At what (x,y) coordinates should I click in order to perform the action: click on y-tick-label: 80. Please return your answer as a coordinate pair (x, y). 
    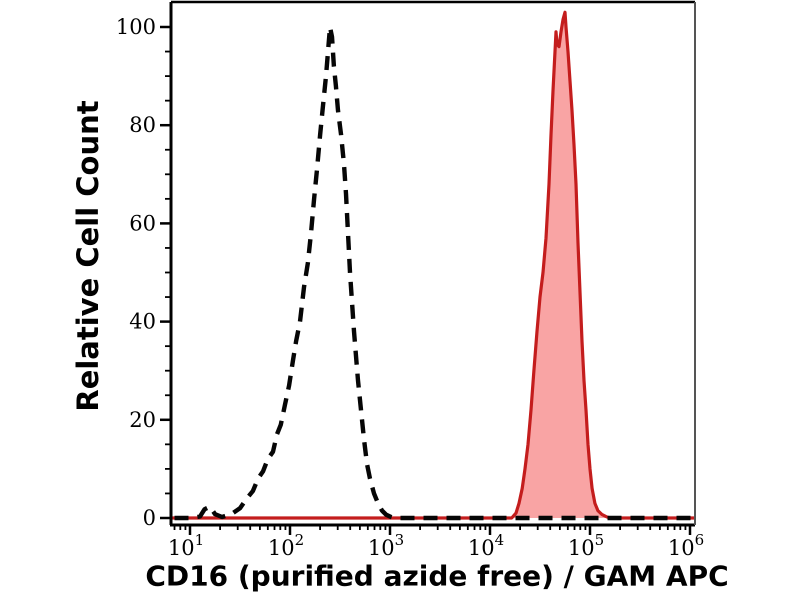
    Looking at the image, I should click on (142, 125).